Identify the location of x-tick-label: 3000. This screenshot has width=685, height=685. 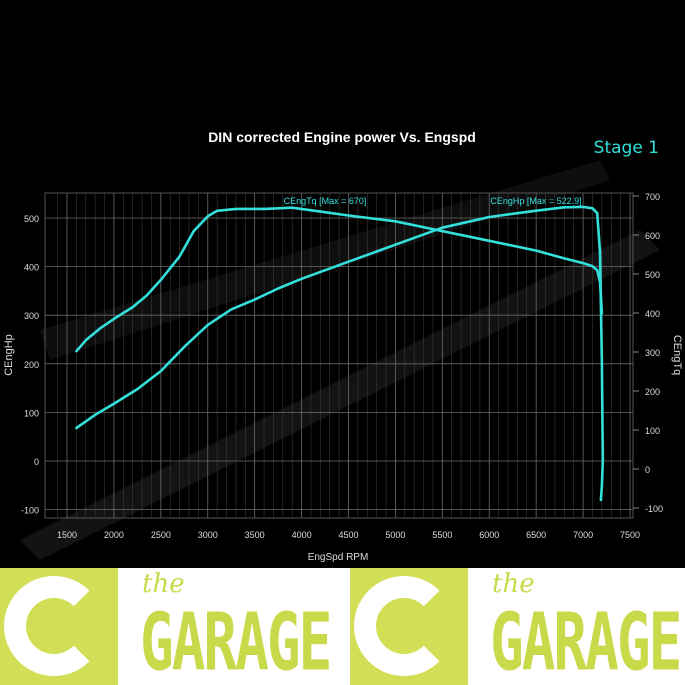
(208, 535).